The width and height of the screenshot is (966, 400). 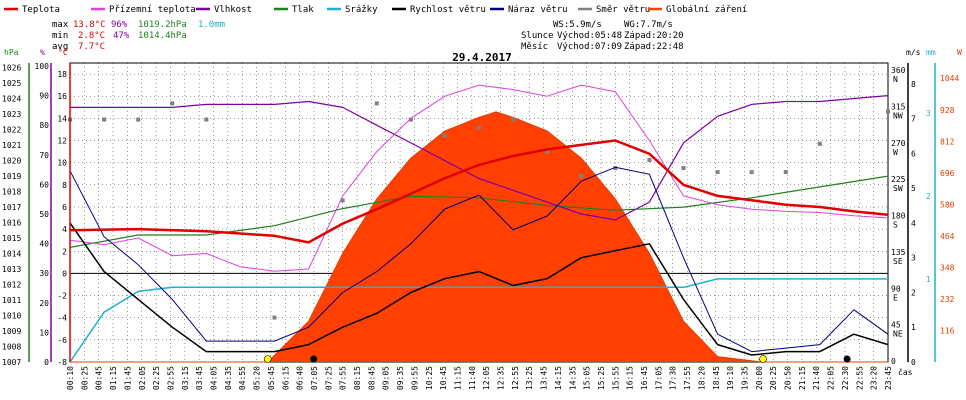 What do you see at coordinates (623, 10) in the screenshot?
I see `legend-label-7: Směr větru` at bounding box center [623, 10].